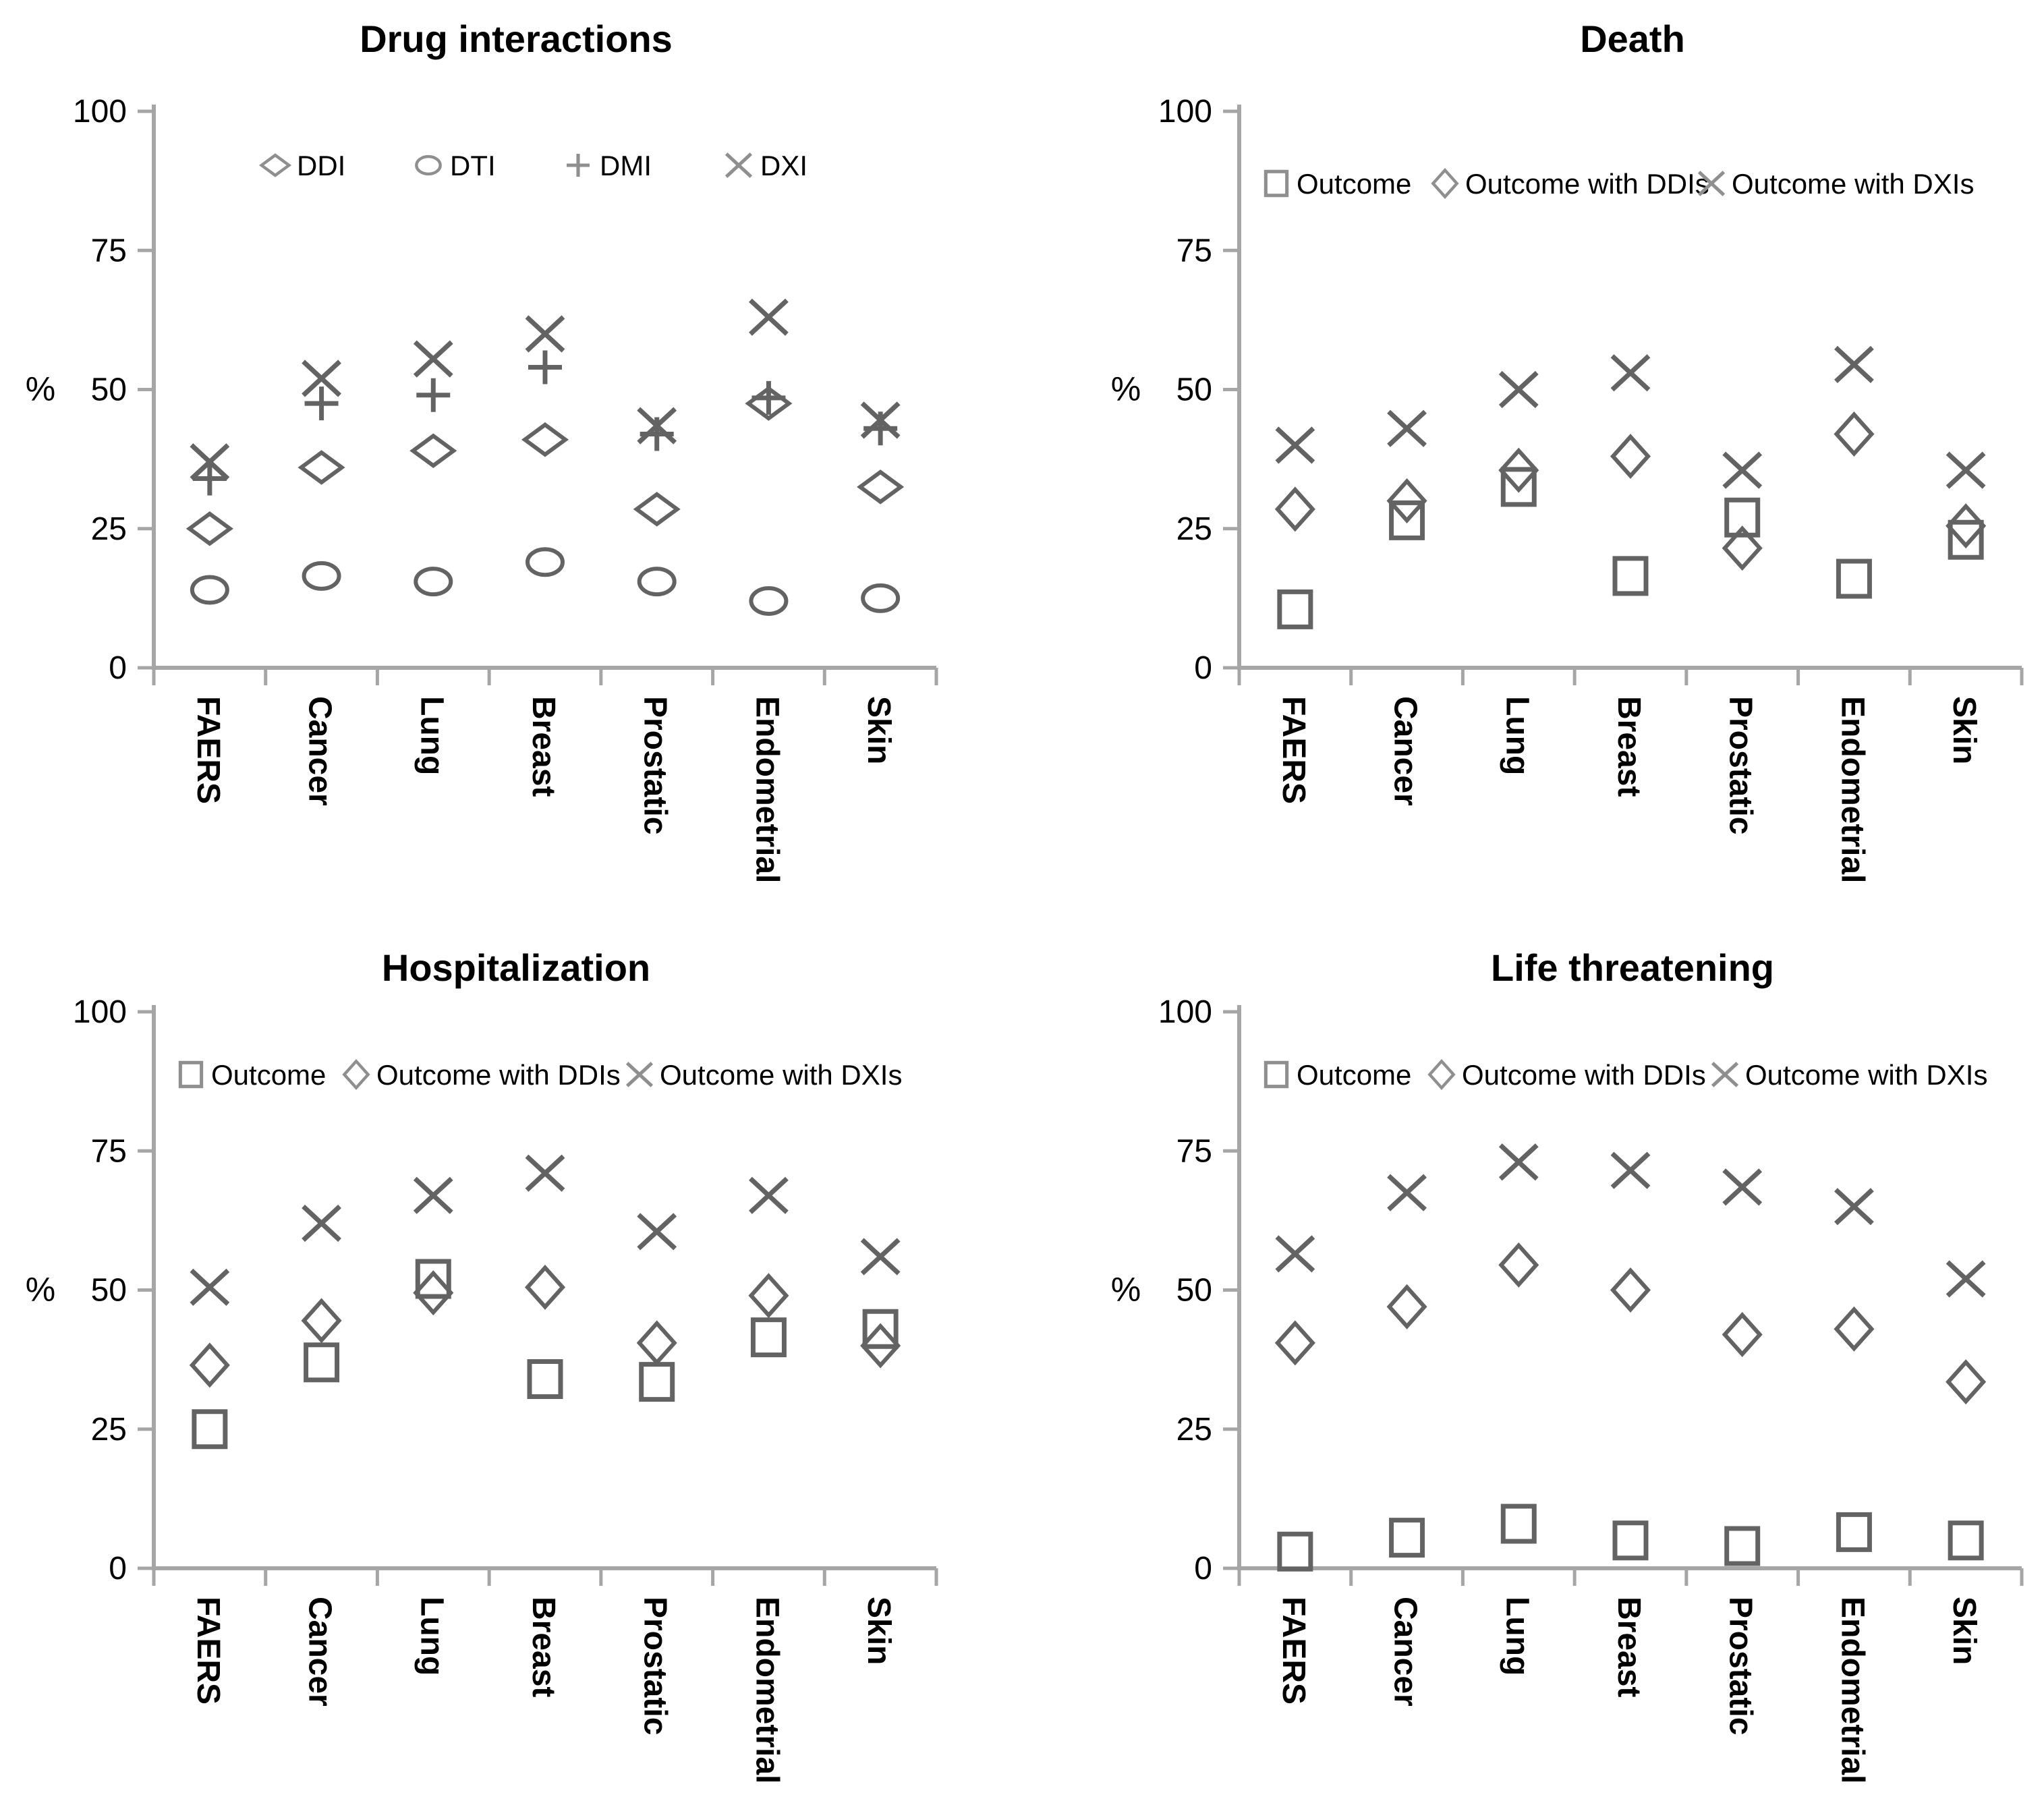  I want to click on legend-label: DXI, so click(783, 165).